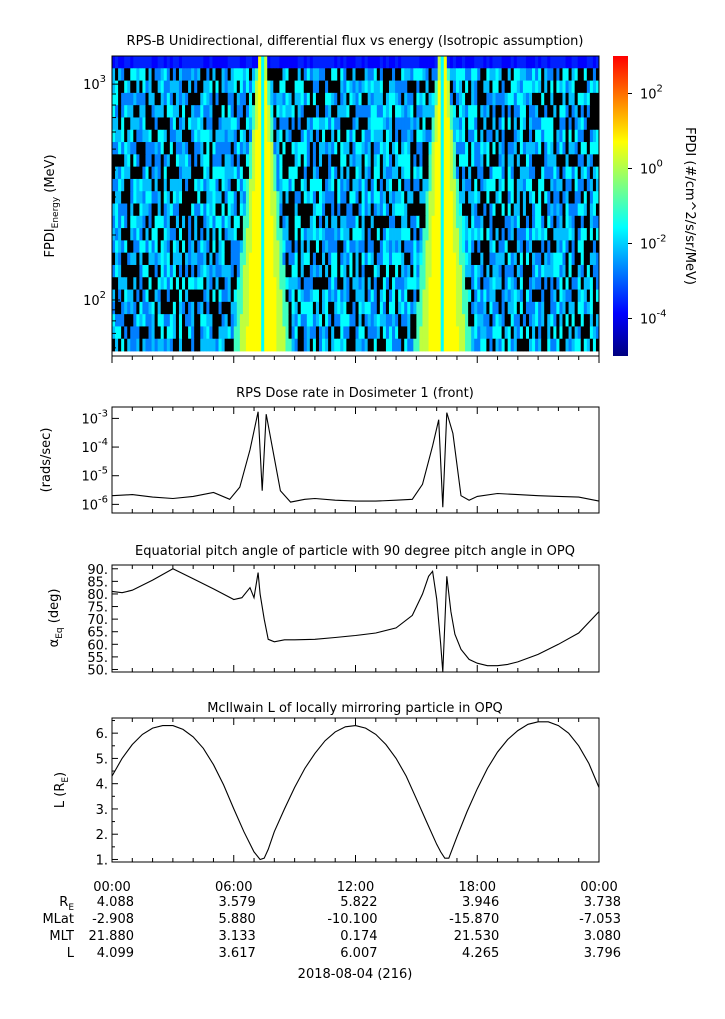 Image resolution: width=725 pixels, height=1019 pixels. What do you see at coordinates (102, 810) in the screenshot?
I see `lshell-ytick-label: 3.` at bounding box center [102, 810].